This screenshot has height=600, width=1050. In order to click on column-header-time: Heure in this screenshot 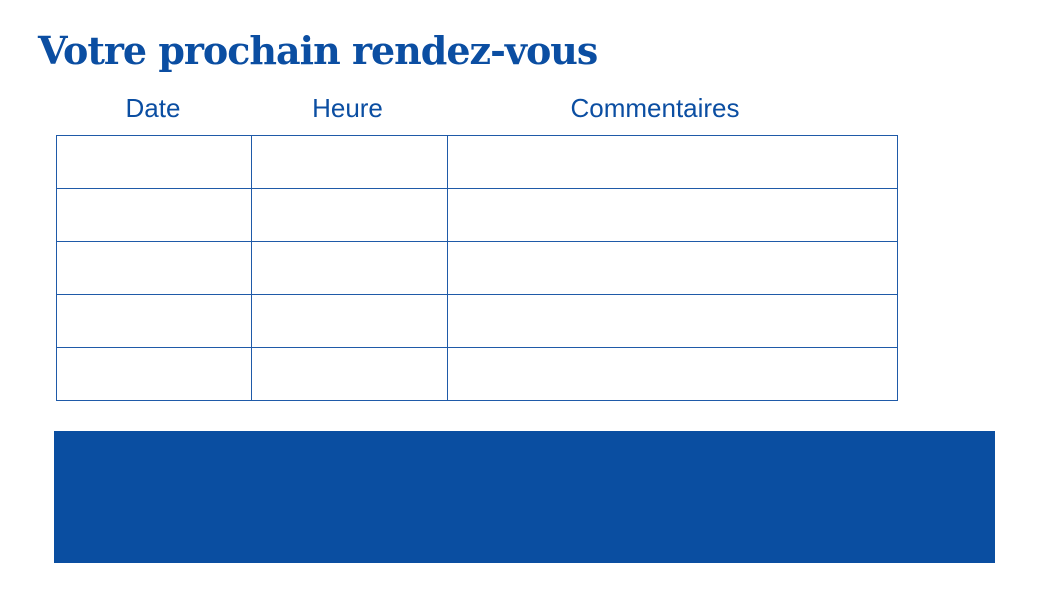, I will do `click(347, 108)`.